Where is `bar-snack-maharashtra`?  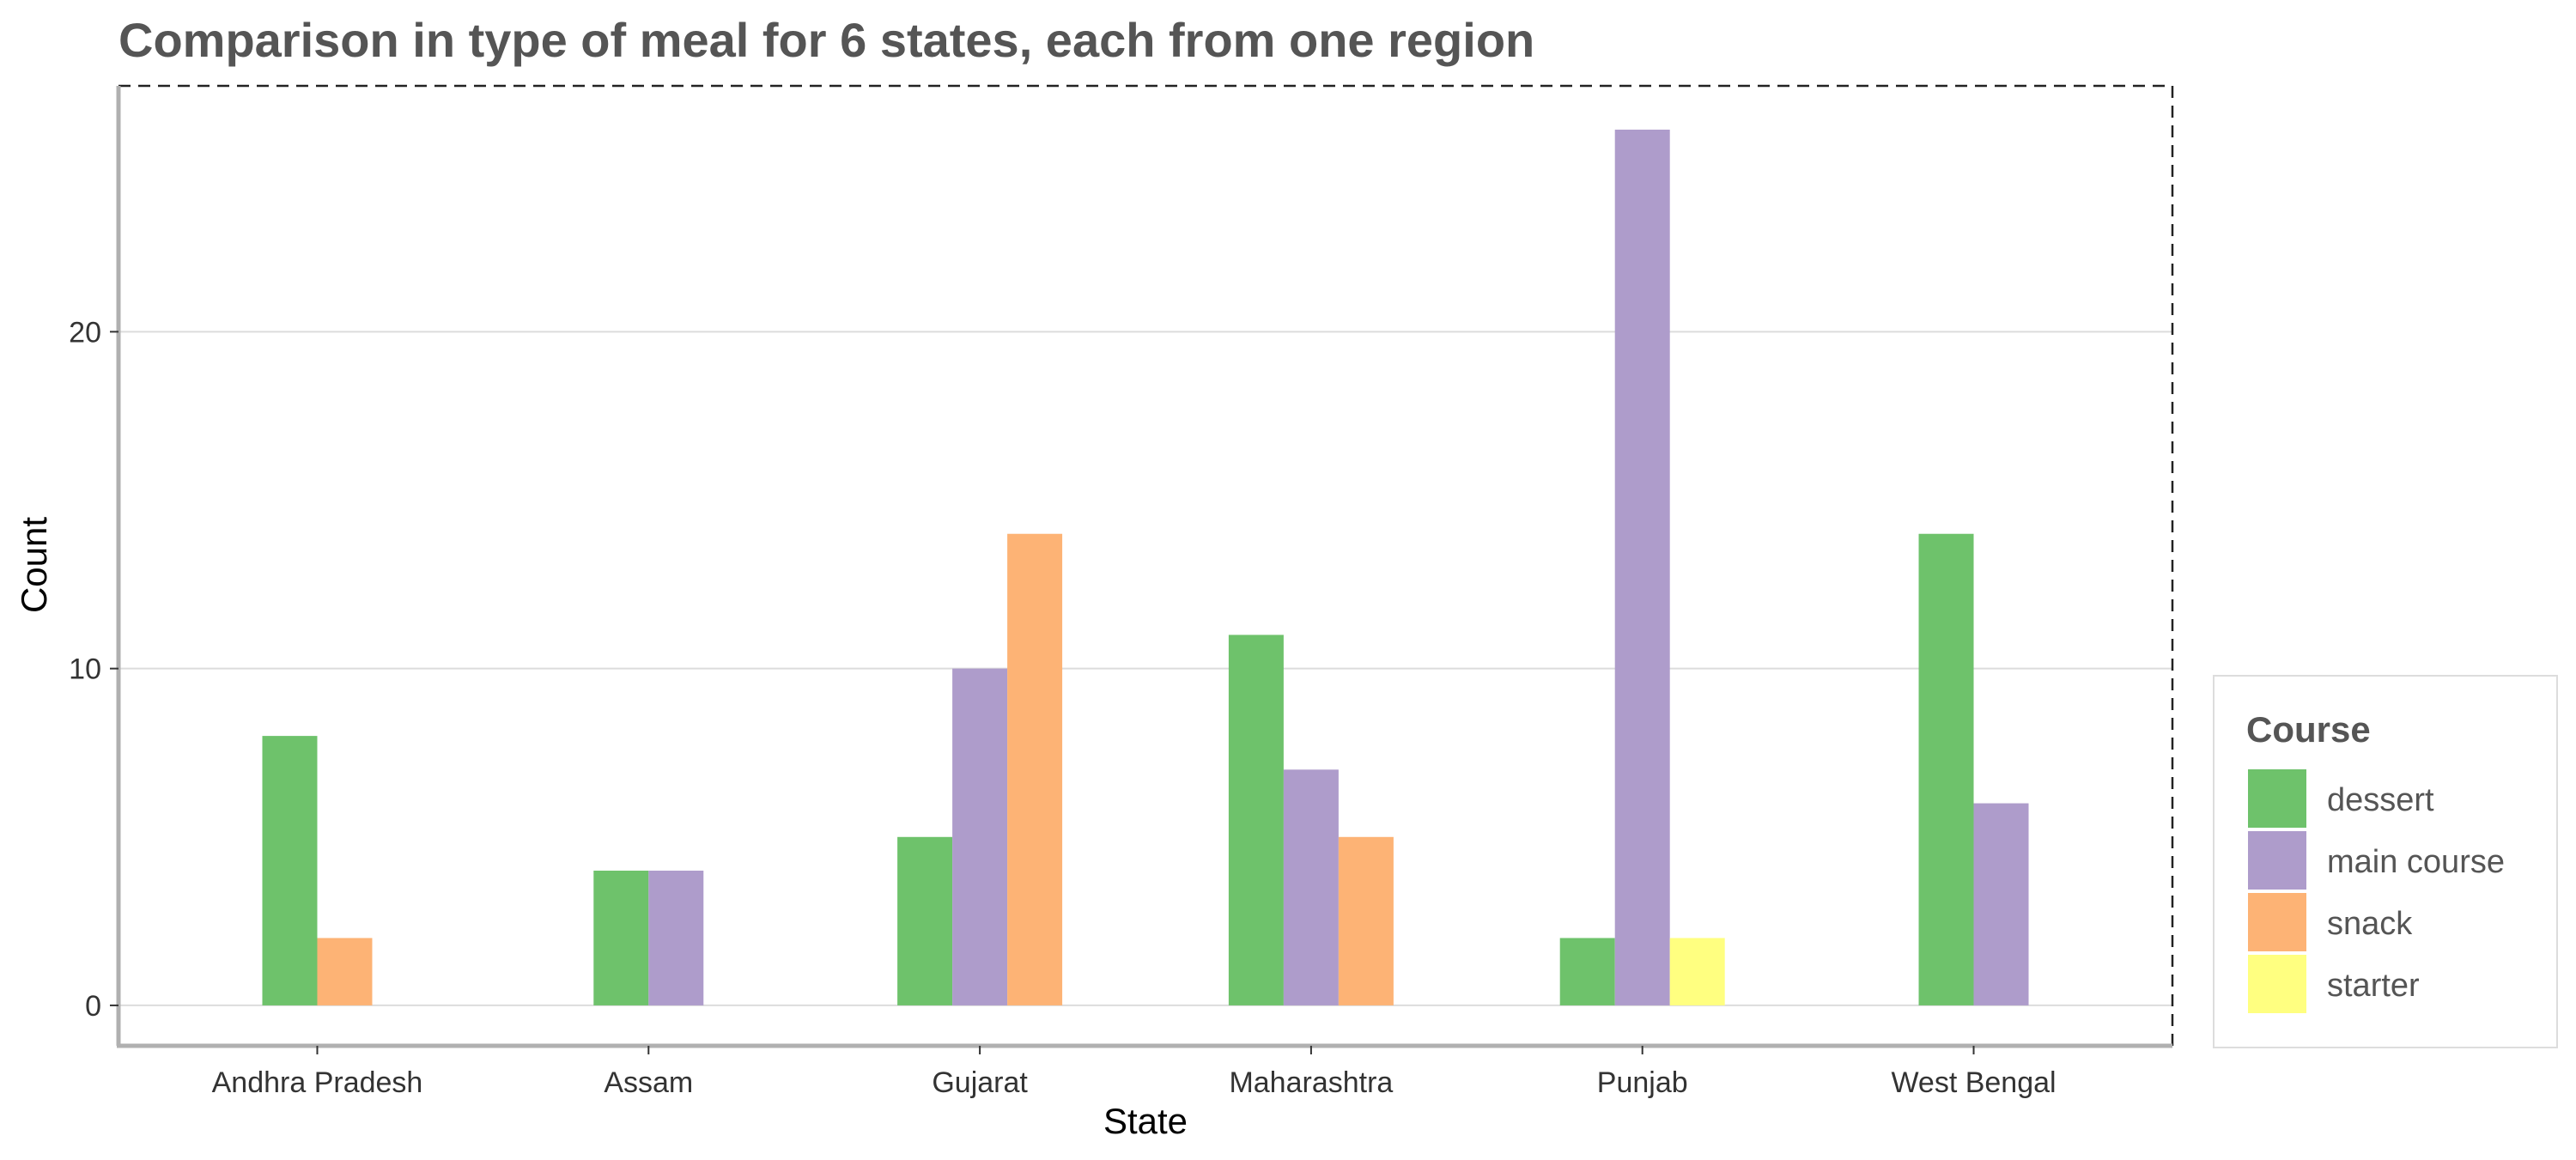
bar-snack-maharashtra is located at coordinates (1366, 920).